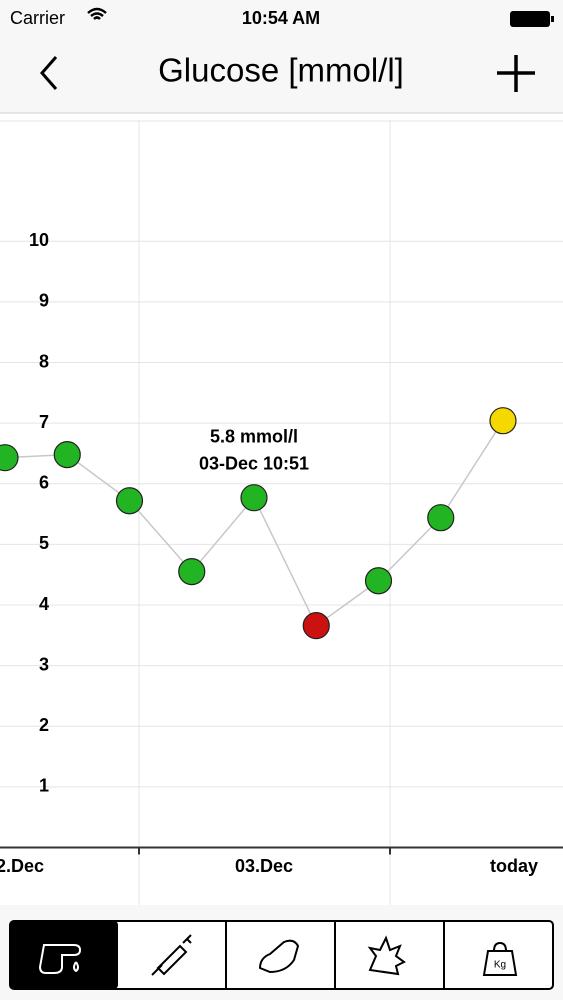 The image size is (563, 1005). I want to click on carrier: Carrier, so click(37, 18).